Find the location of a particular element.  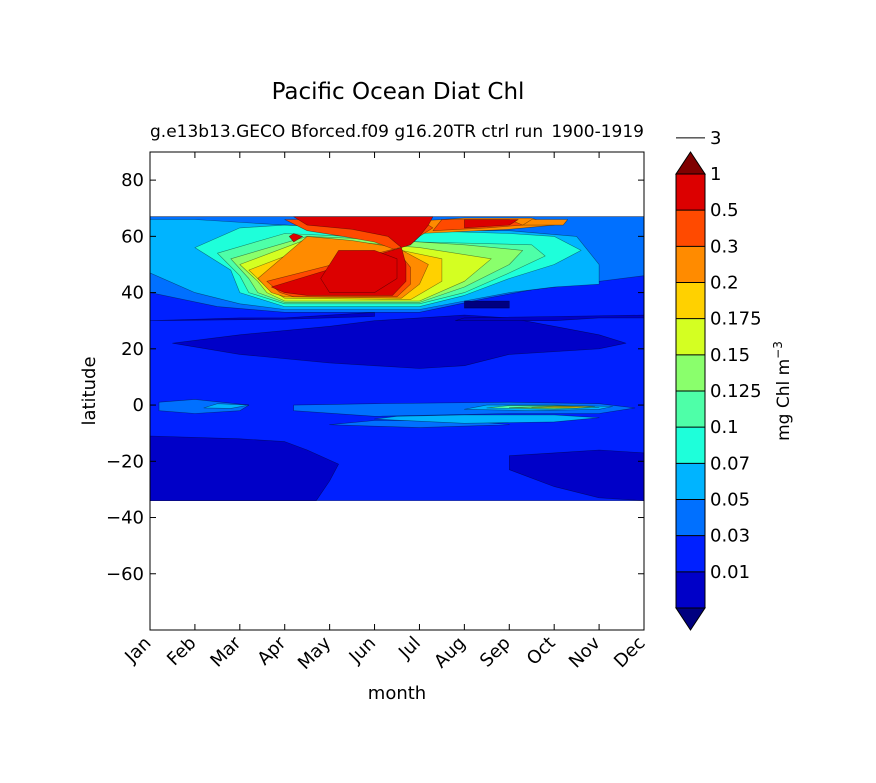

x-tick-label: Feb is located at coordinates (181, 651).